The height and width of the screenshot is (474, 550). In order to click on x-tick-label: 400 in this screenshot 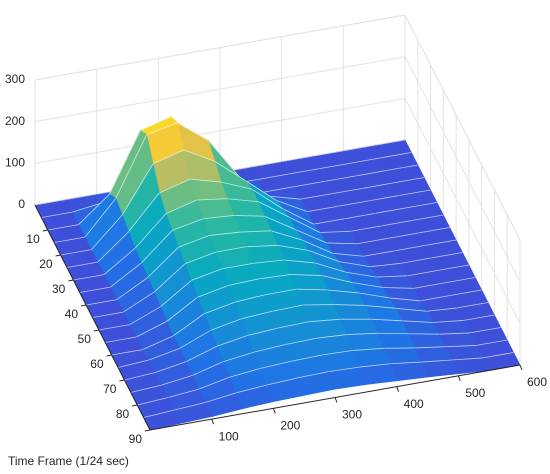, I will do `click(414, 404)`.